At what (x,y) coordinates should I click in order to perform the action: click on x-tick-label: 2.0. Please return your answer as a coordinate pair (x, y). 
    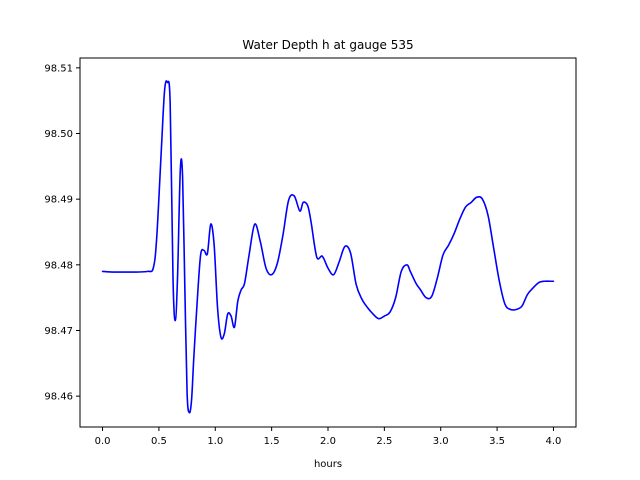
    Looking at the image, I should click on (328, 441).